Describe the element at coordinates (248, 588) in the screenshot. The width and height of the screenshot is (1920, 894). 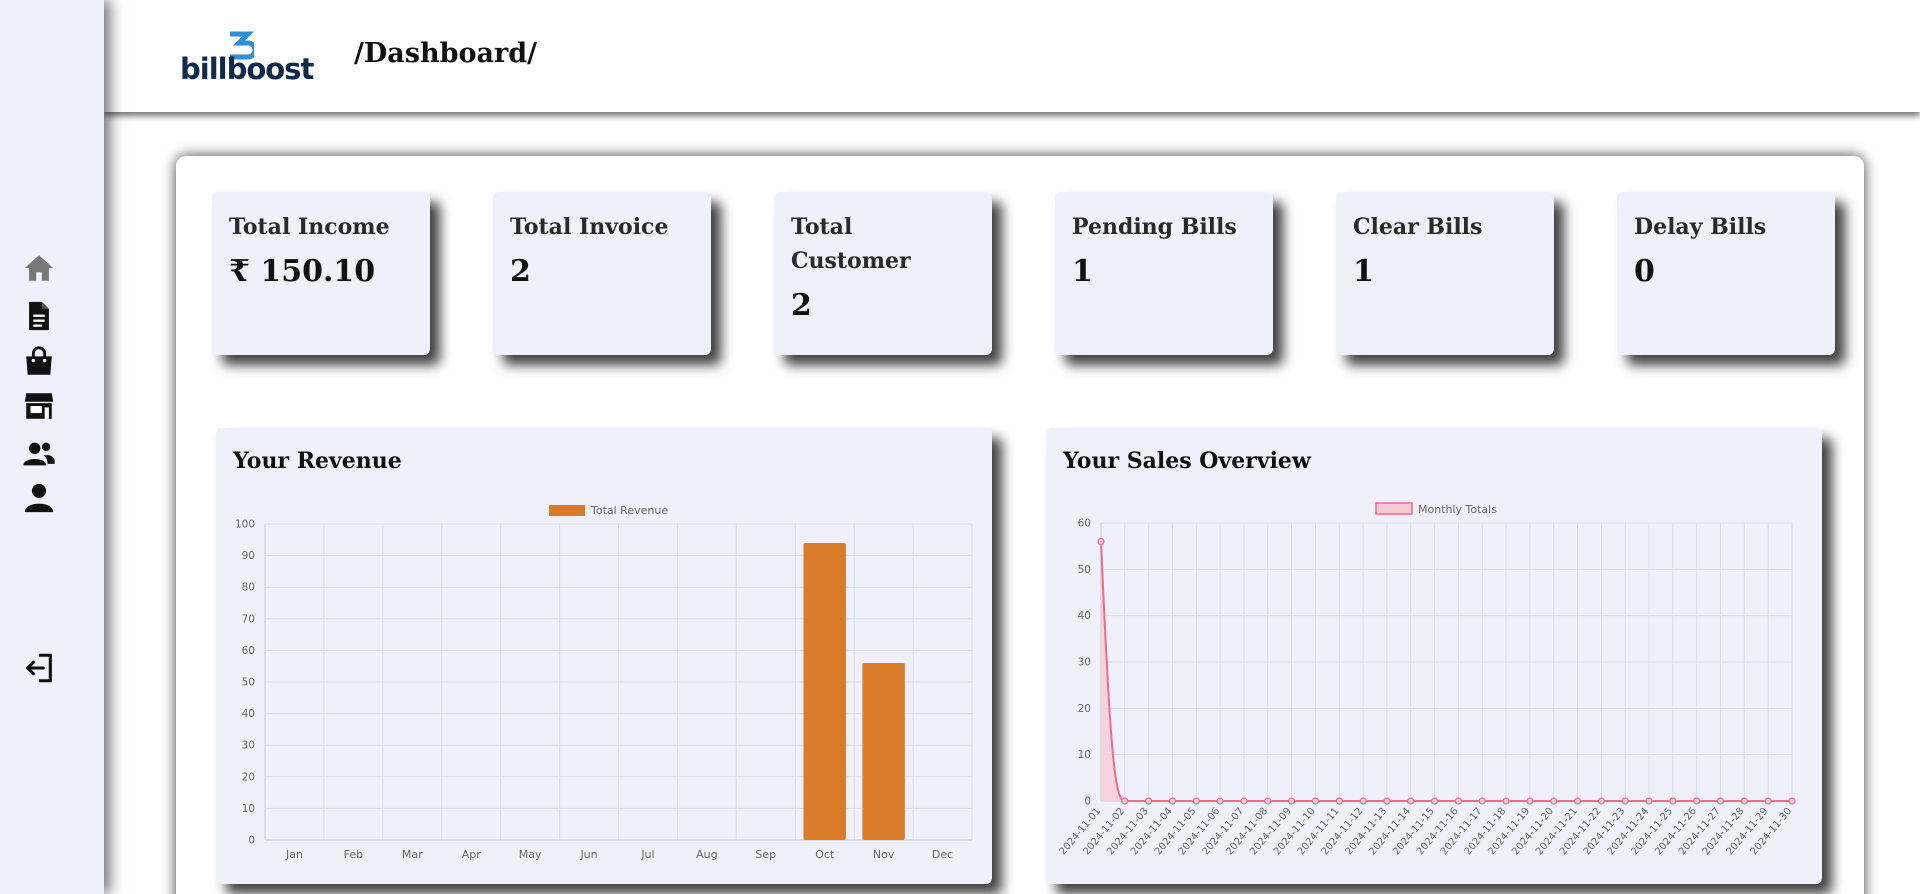
I see `y-tick-label: 80` at that location.